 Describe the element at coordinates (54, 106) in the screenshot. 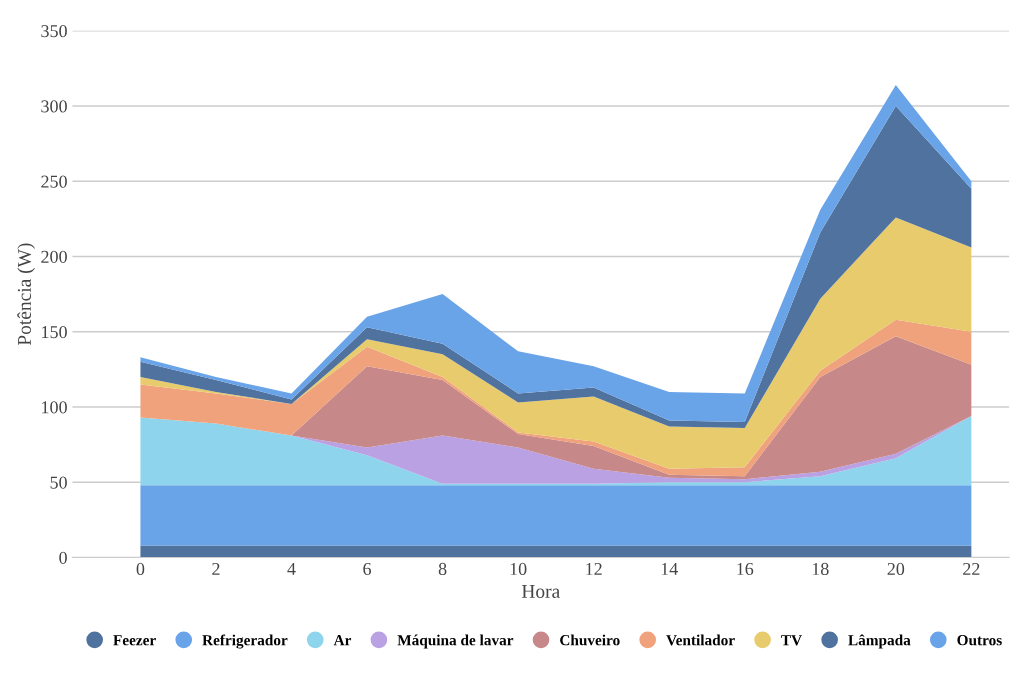

I see `y-tick-label: 300` at that location.